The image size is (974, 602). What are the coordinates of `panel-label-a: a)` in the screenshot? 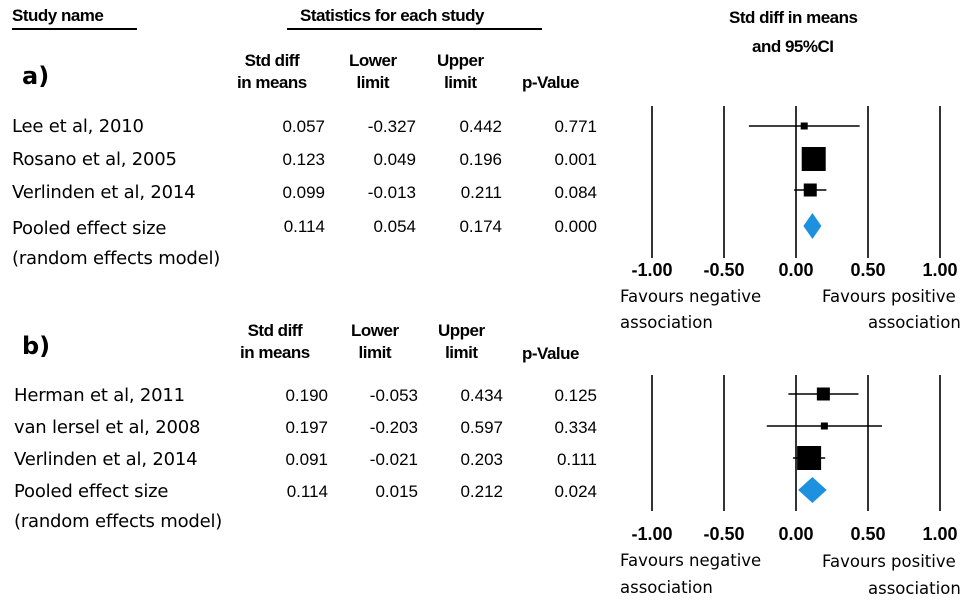 It's located at (36, 76).